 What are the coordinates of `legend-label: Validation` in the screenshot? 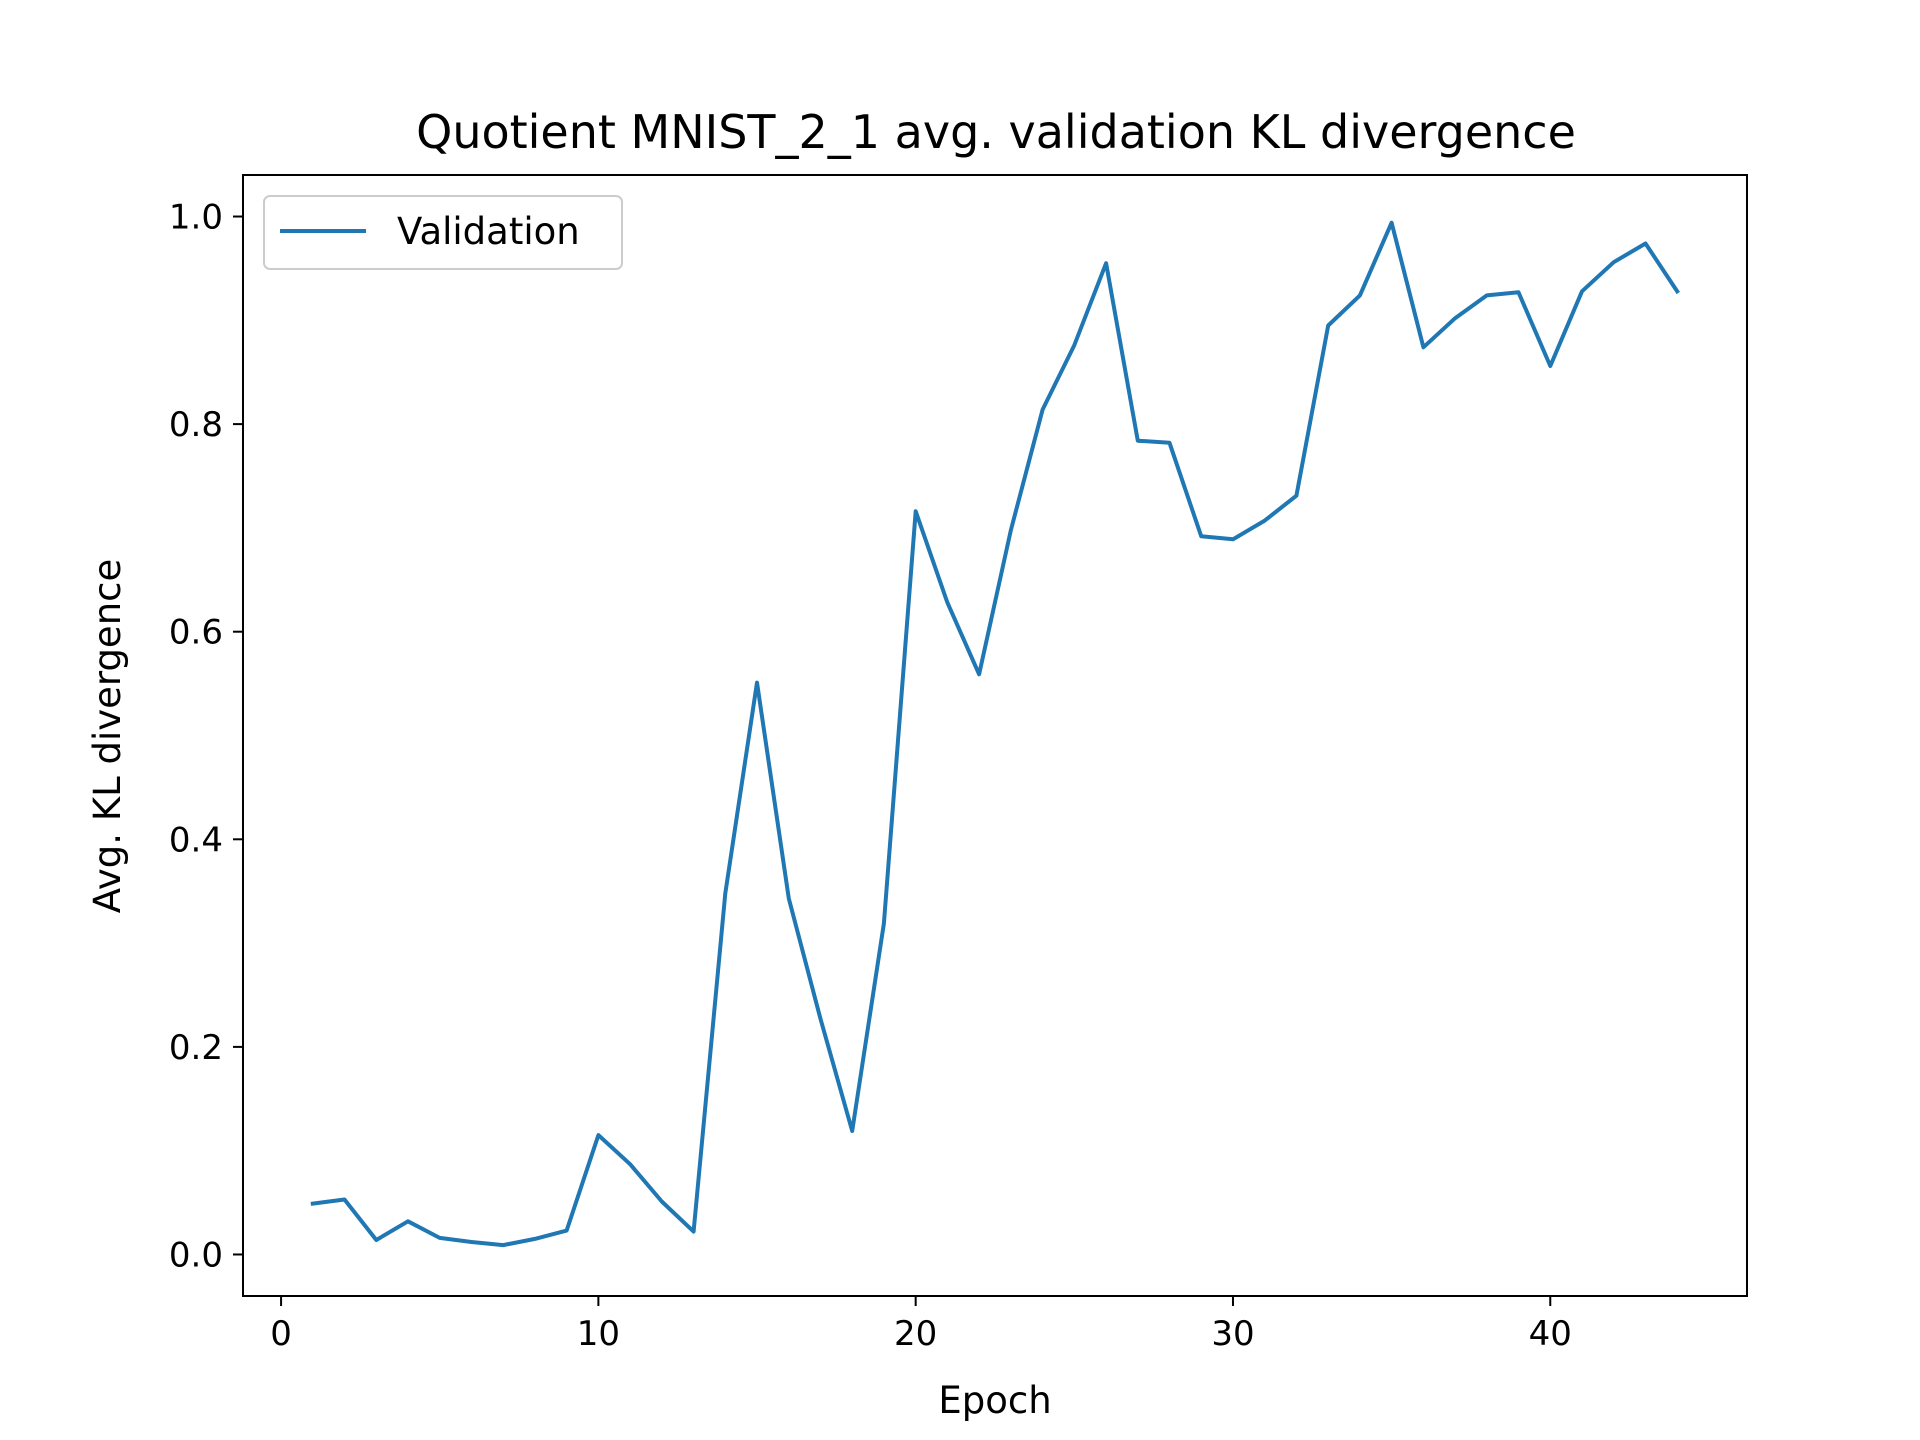 It's located at (488, 231).